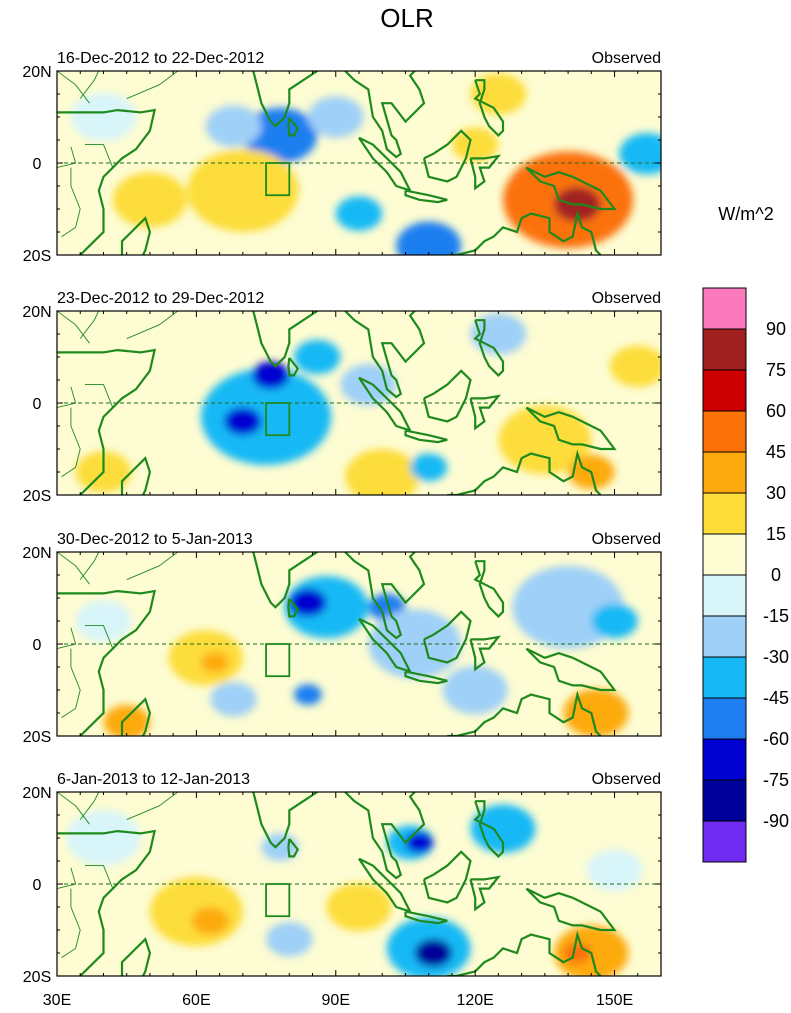 The image size is (791, 1013). Describe the element at coordinates (160, 298) in the screenshot. I see `panel-period: 23-Dec-2012 to 29-Dec-2012` at that location.